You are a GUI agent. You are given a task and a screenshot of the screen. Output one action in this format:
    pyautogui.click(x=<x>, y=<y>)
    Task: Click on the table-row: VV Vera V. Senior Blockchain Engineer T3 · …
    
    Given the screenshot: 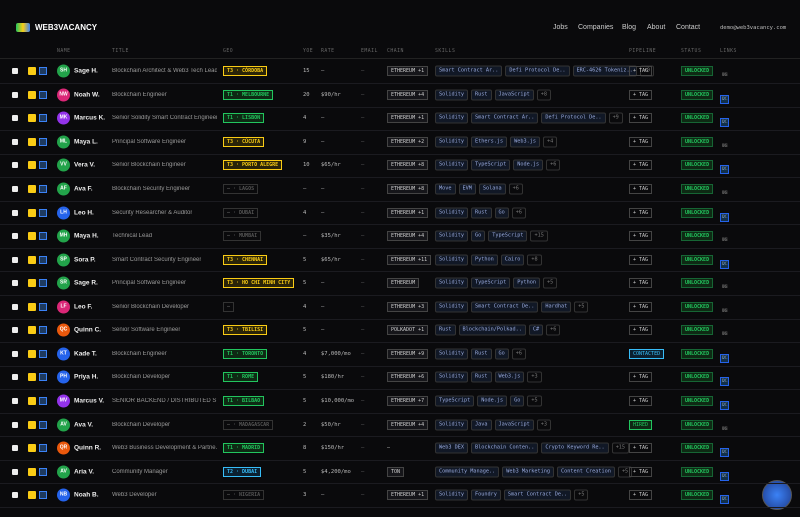 What is the action you would take?
    pyautogui.click(x=400, y=166)
    